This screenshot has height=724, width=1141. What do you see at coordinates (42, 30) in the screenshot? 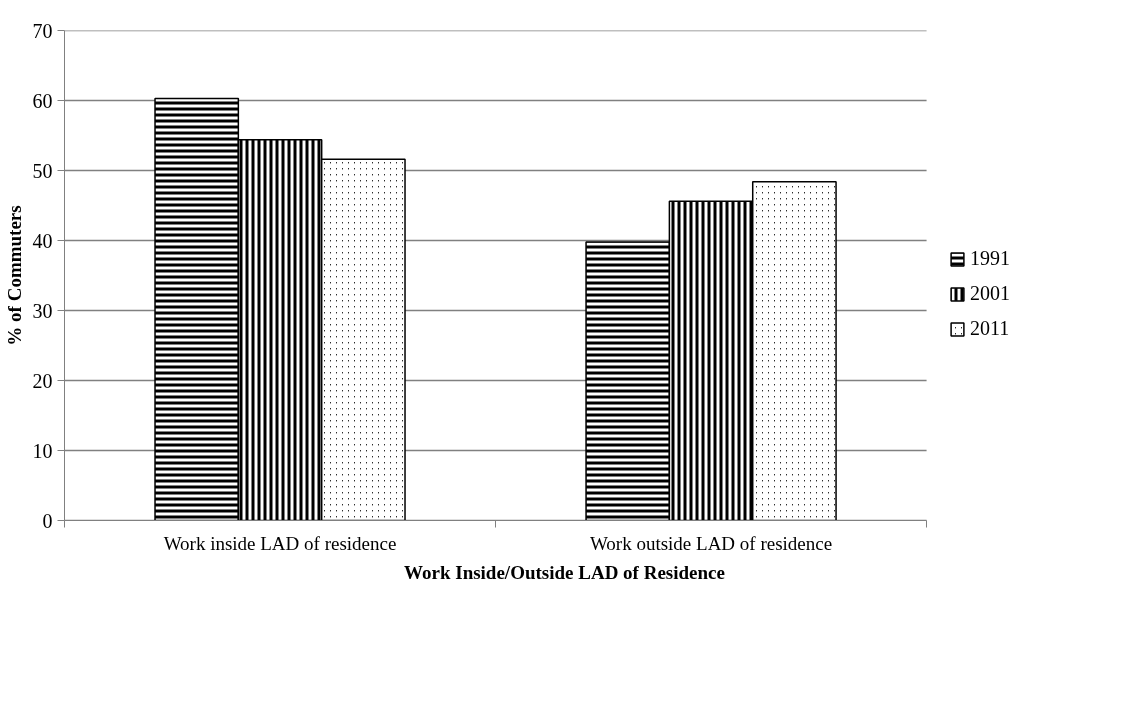
I see `y-tick-label: 70` at bounding box center [42, 30].